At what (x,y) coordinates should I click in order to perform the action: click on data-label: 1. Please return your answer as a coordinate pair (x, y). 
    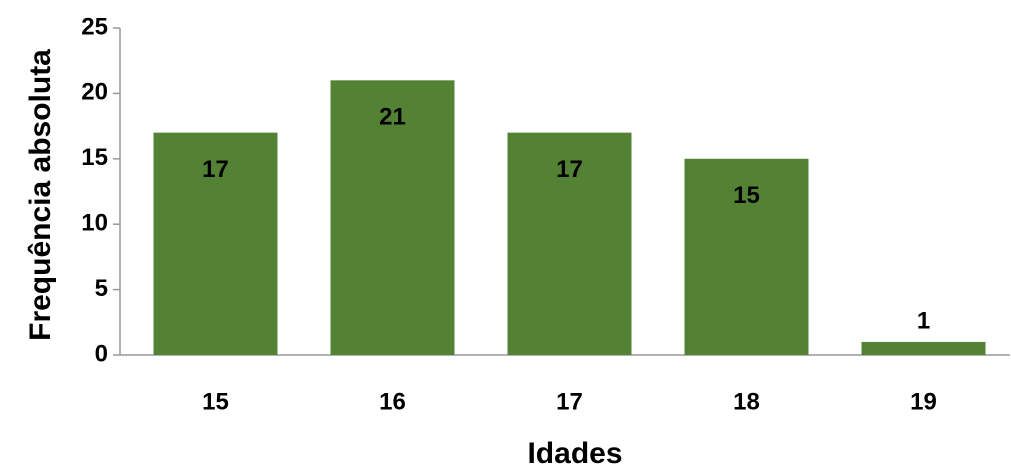
    Looking at the image, I should click on (923, 320).